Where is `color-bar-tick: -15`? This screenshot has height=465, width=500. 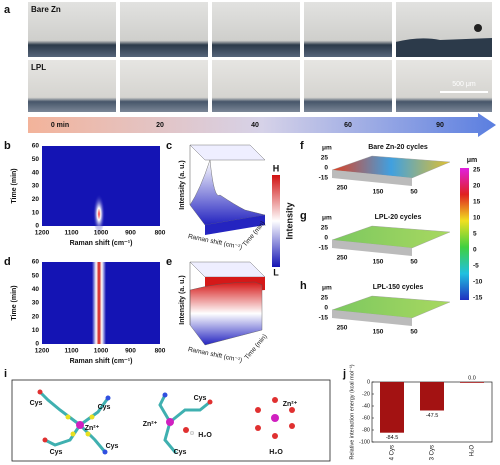 color-bar-tick: -15 is located at coordinates (478, 298).